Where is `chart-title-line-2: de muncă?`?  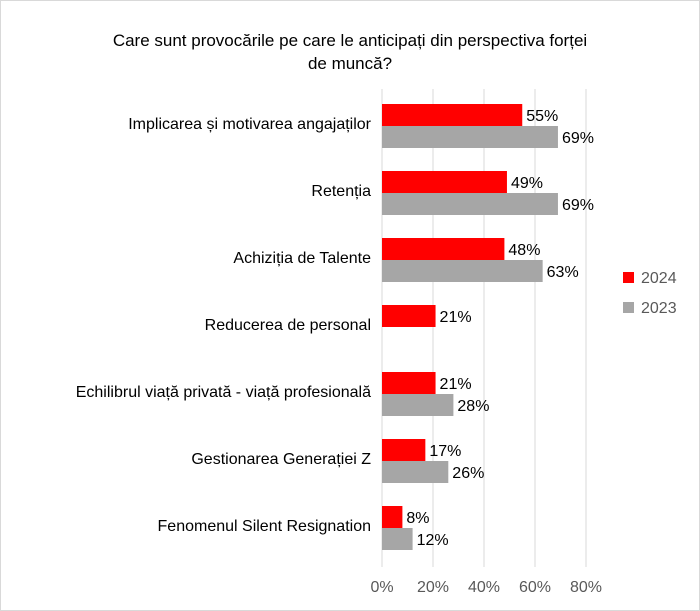 chart-title-line-2: de muncă? is located at coordinates (350, 63).